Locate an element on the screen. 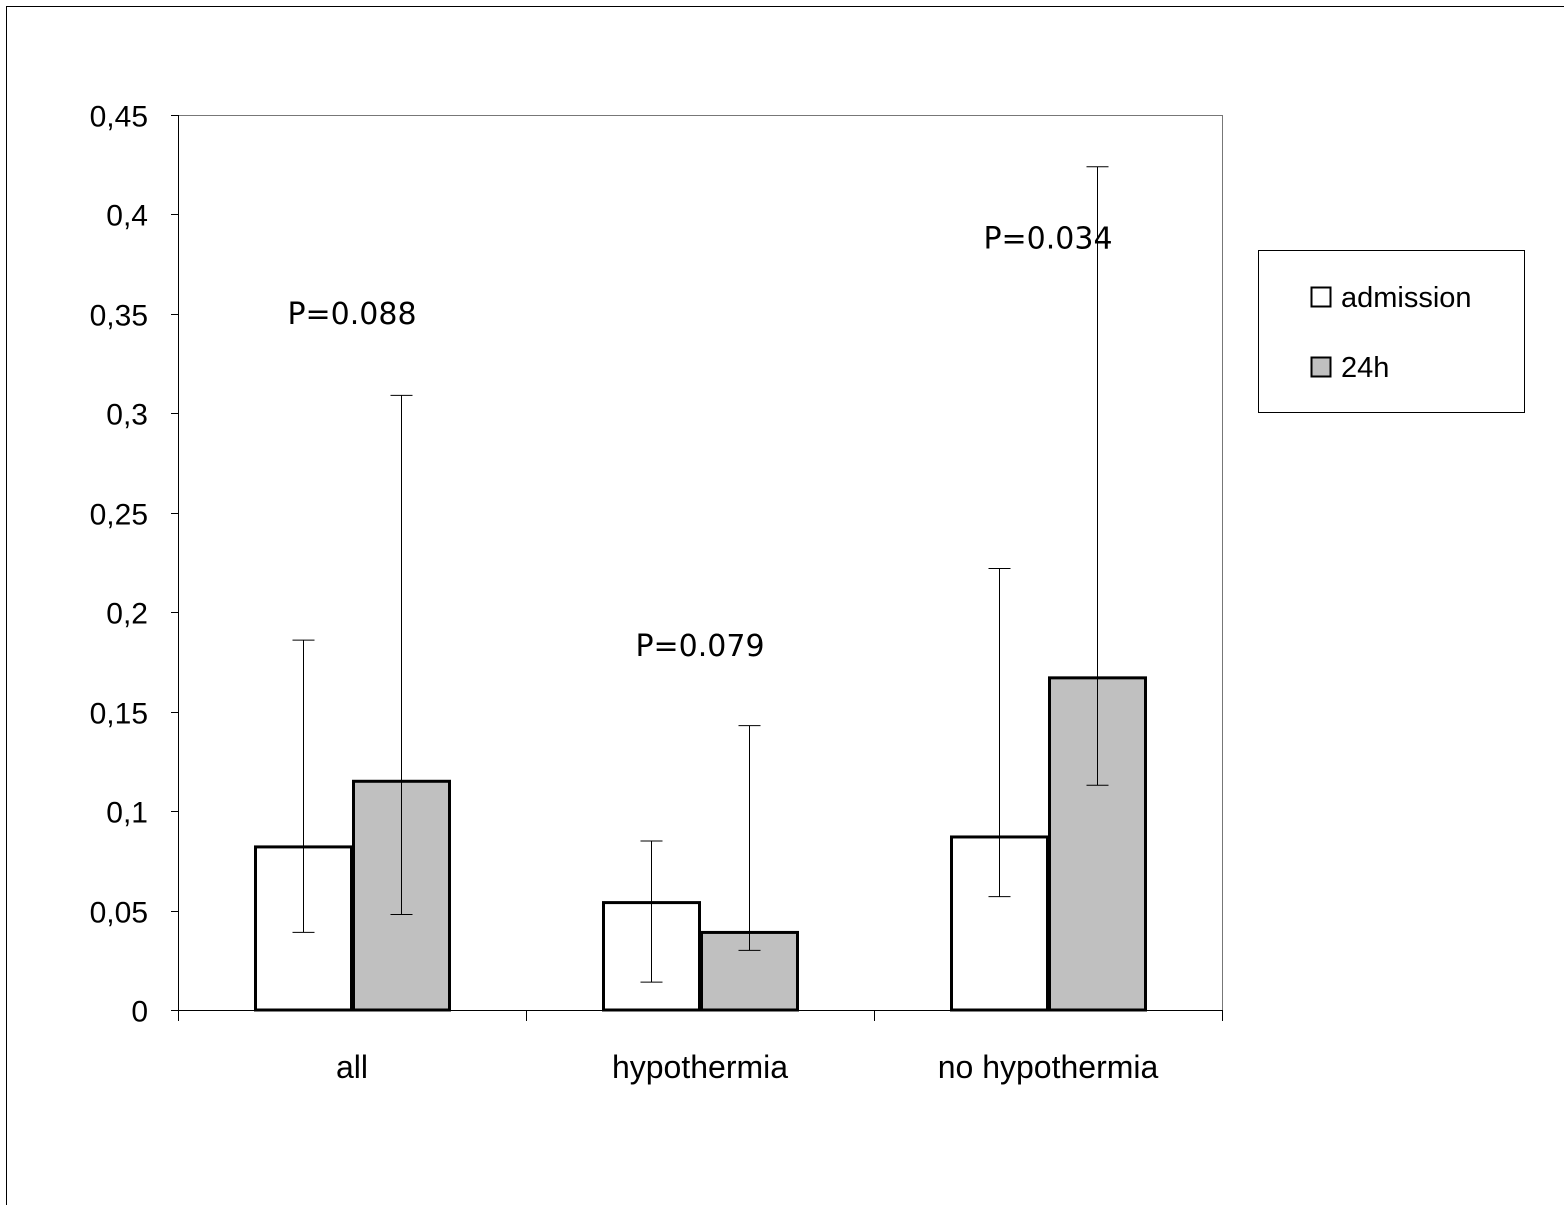 The width and height of the screenshot is (1564, 1205). y-tick-label: 0,25 is located at coordinates (119, 515).